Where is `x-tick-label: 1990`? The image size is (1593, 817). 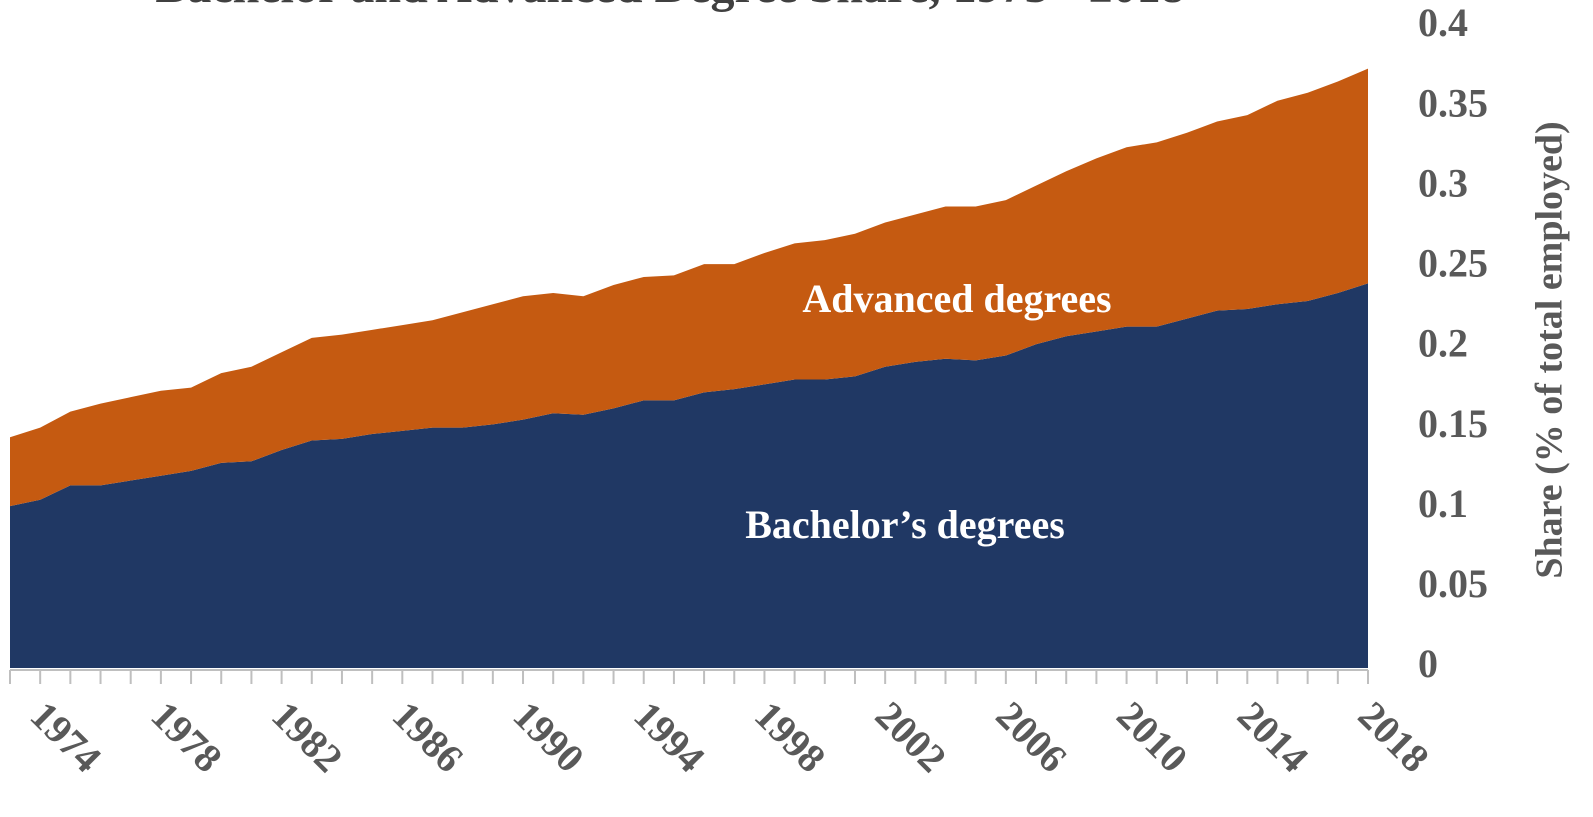 x-tick-label: 1990 is located at coordinates (549, 737).